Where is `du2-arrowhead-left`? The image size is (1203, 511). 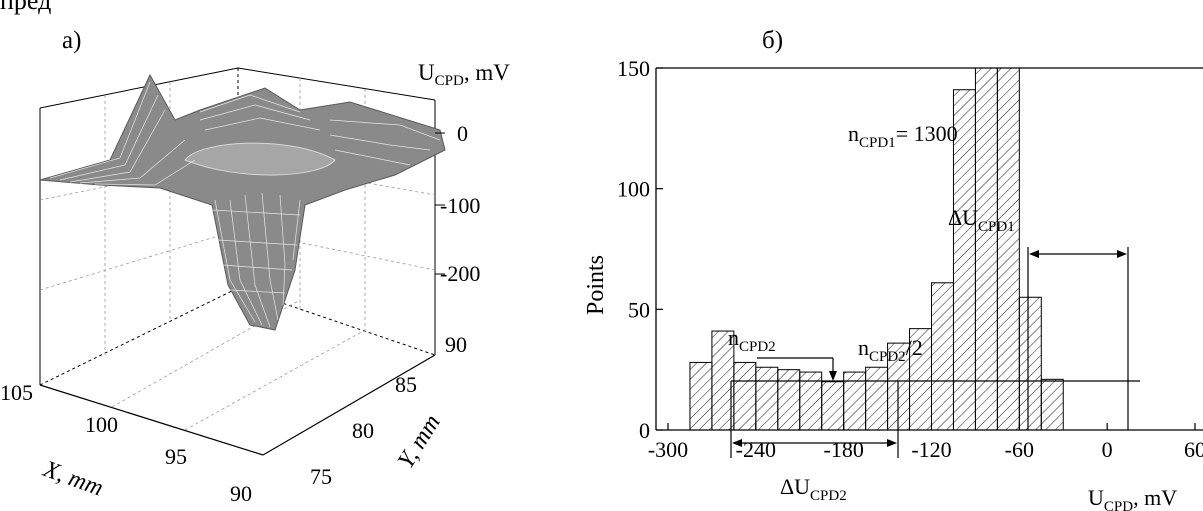
du2-arrowhead-left is located at coordinates (737, 443).